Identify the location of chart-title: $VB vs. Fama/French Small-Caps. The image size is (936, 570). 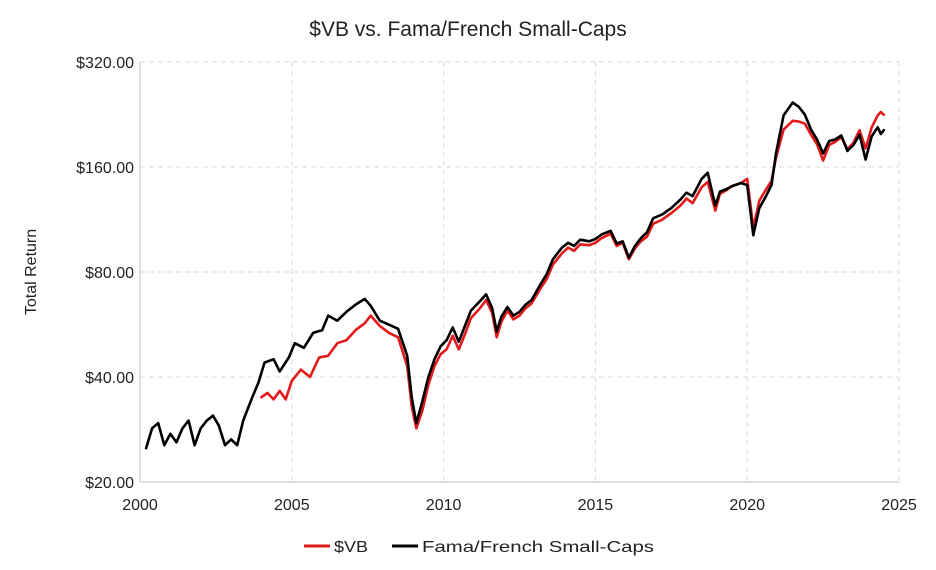
(467, 29).